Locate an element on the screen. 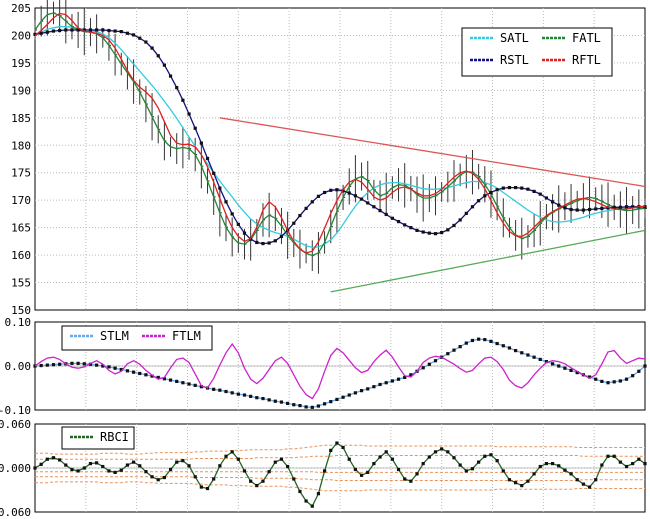 This screenshot has width=650, height=519. y-tick-label: 195 is located at coordinates (21, 63).